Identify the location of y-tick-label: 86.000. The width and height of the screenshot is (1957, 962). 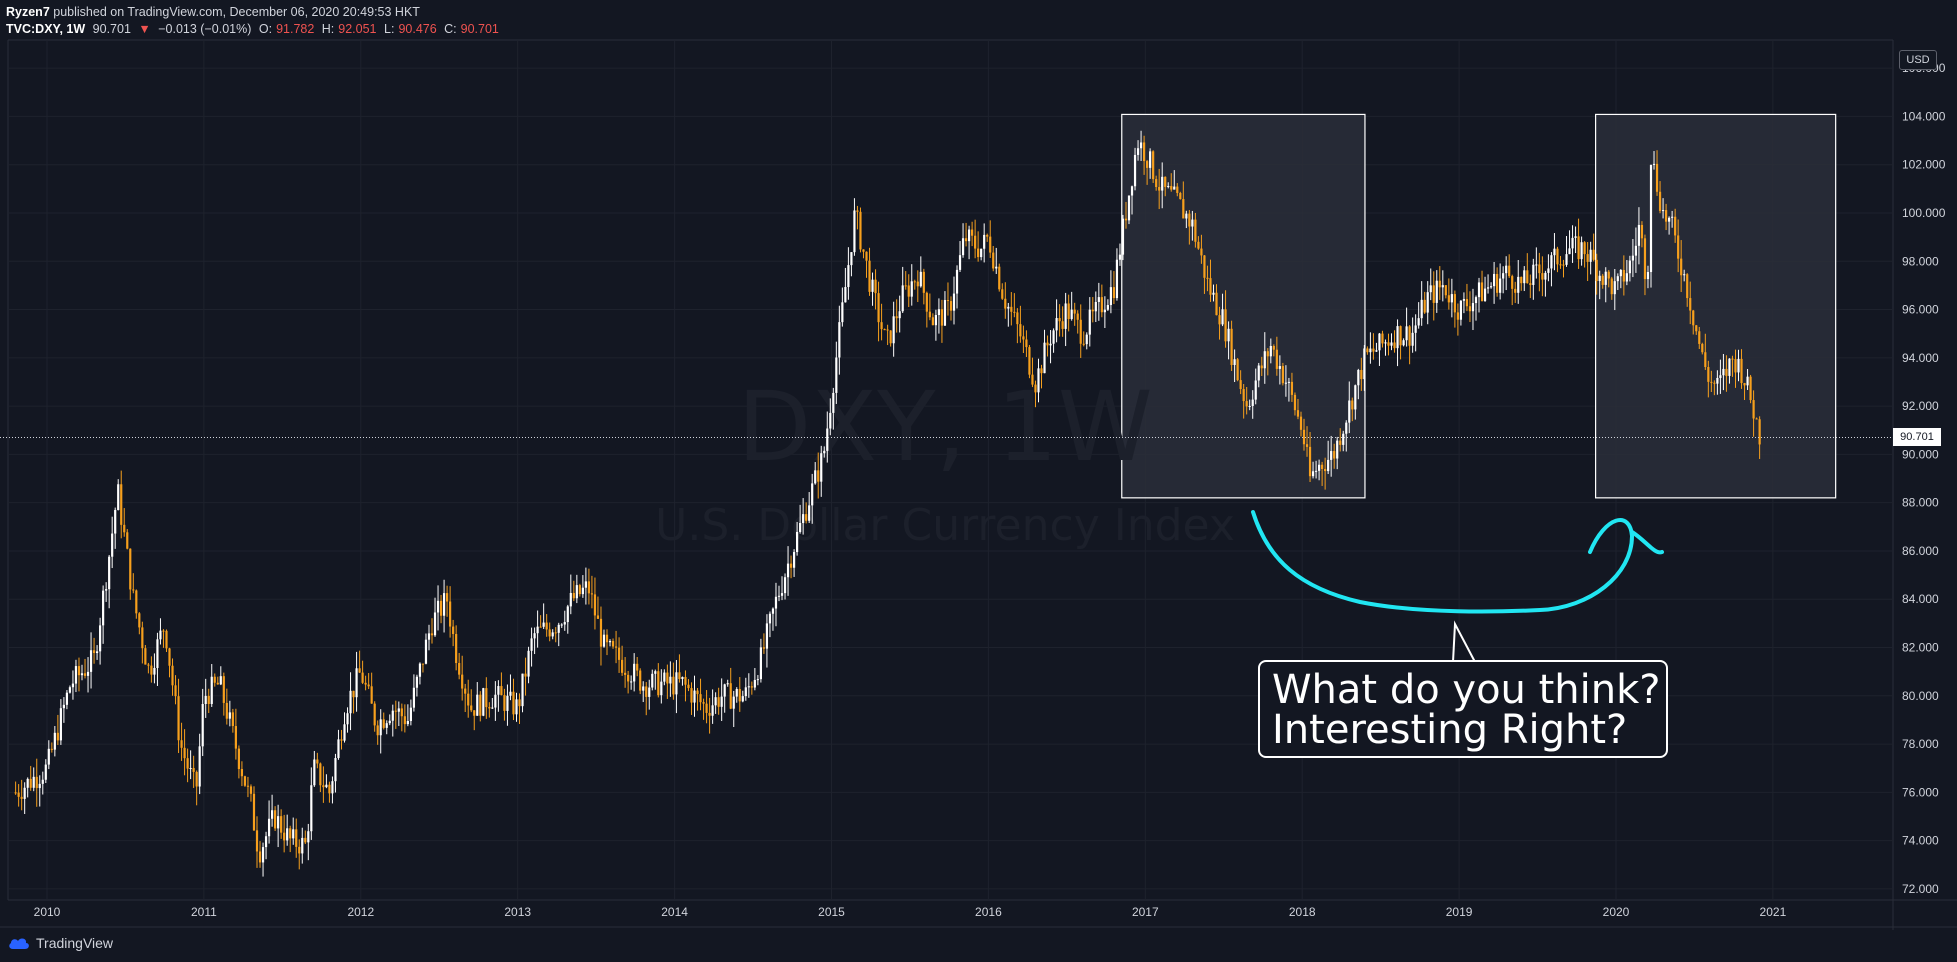
(1920, 551).